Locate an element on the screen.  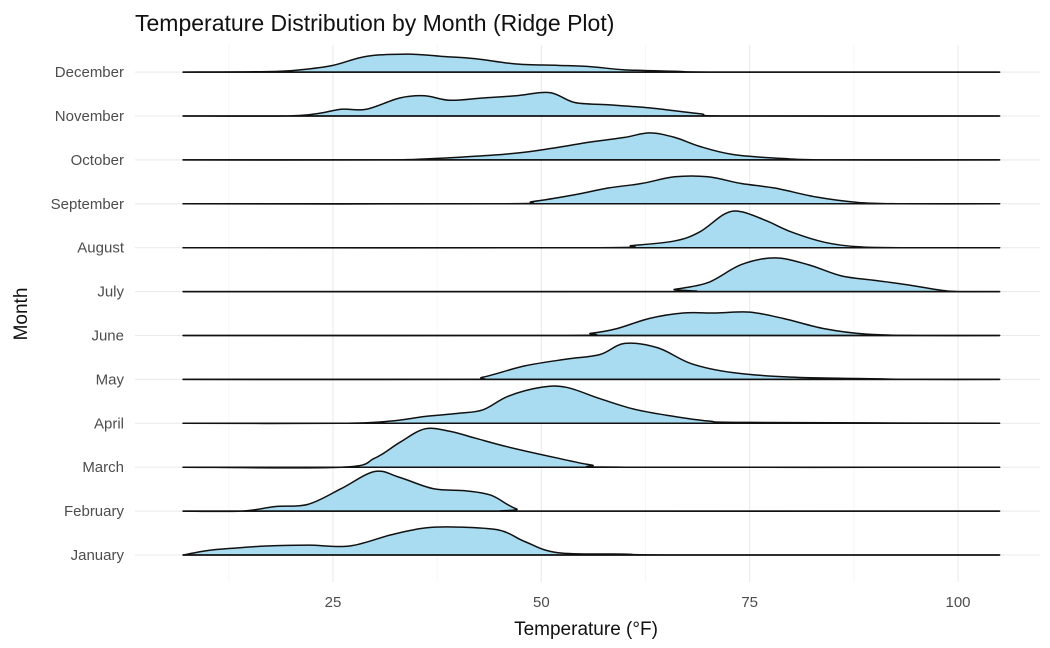
y-tick-label: September is located at coordinates (87, 204).